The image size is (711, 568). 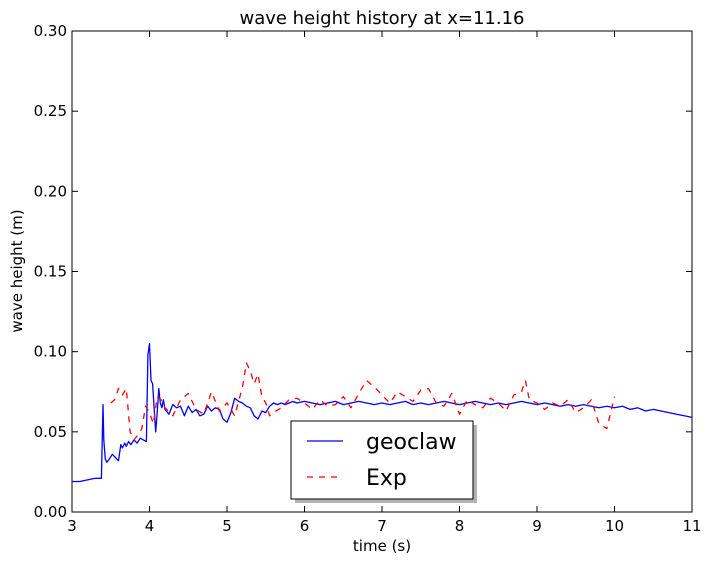 I want to click on legend: geoclaw Exp, so click(x=383, y=461).